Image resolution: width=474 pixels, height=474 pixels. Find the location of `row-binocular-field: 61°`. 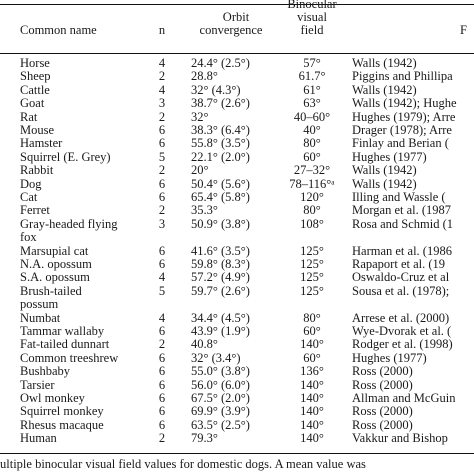

row-binocular-field: 61° is located at coordinates (312, 89).